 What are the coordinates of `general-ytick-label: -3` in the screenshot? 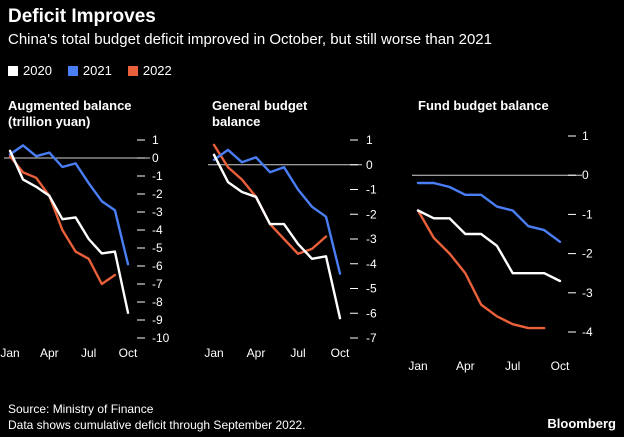 It's located at (371, 239).